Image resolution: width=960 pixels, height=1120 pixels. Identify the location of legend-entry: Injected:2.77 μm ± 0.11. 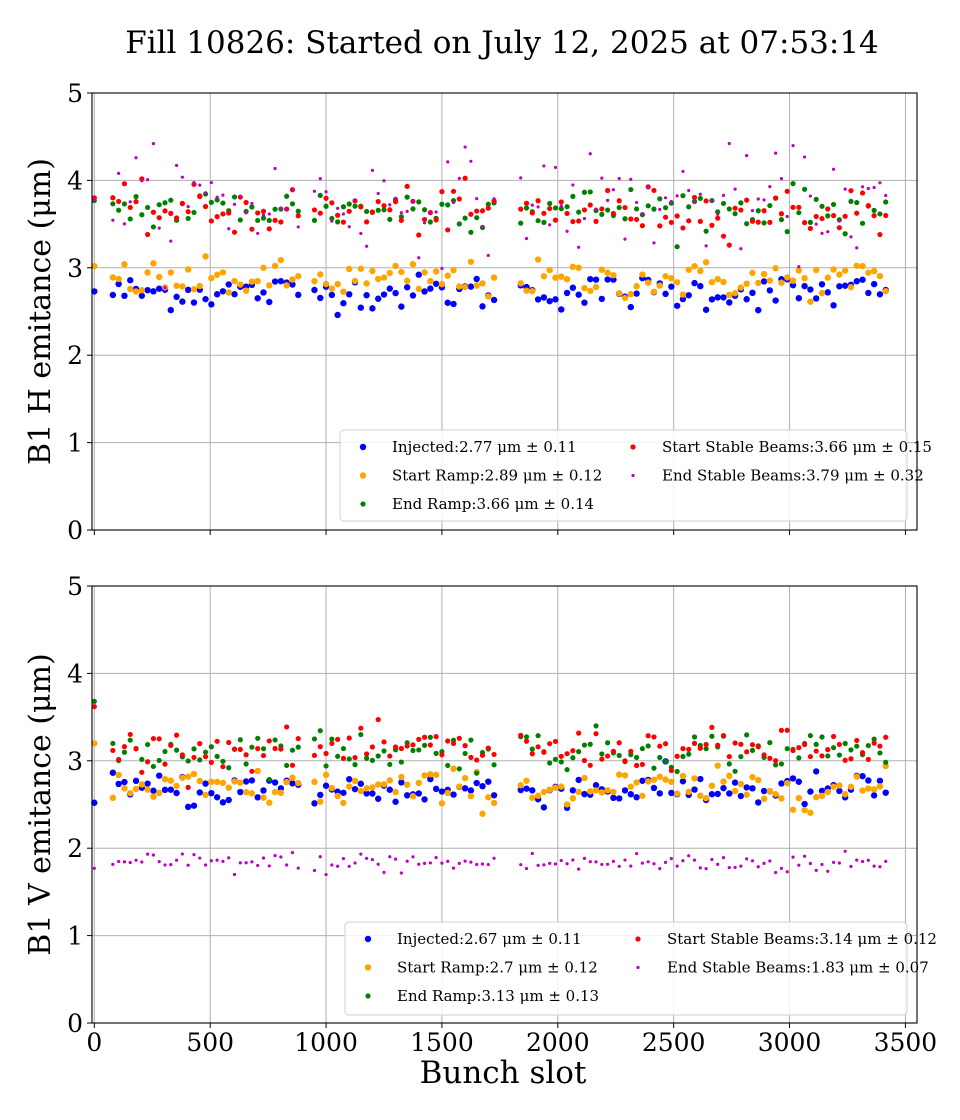
(468, 447).